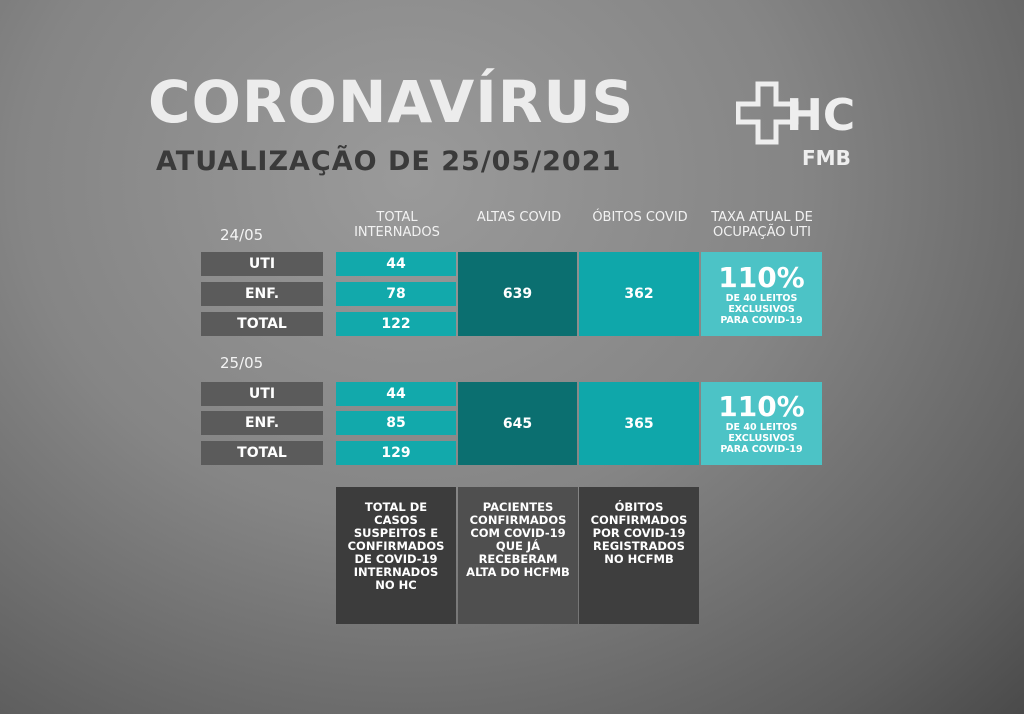 This screenshot has width=1024, height=714. Describe the element at coordinates (396, 423) in the screenshot. I see `value-enf: 85` at that location.